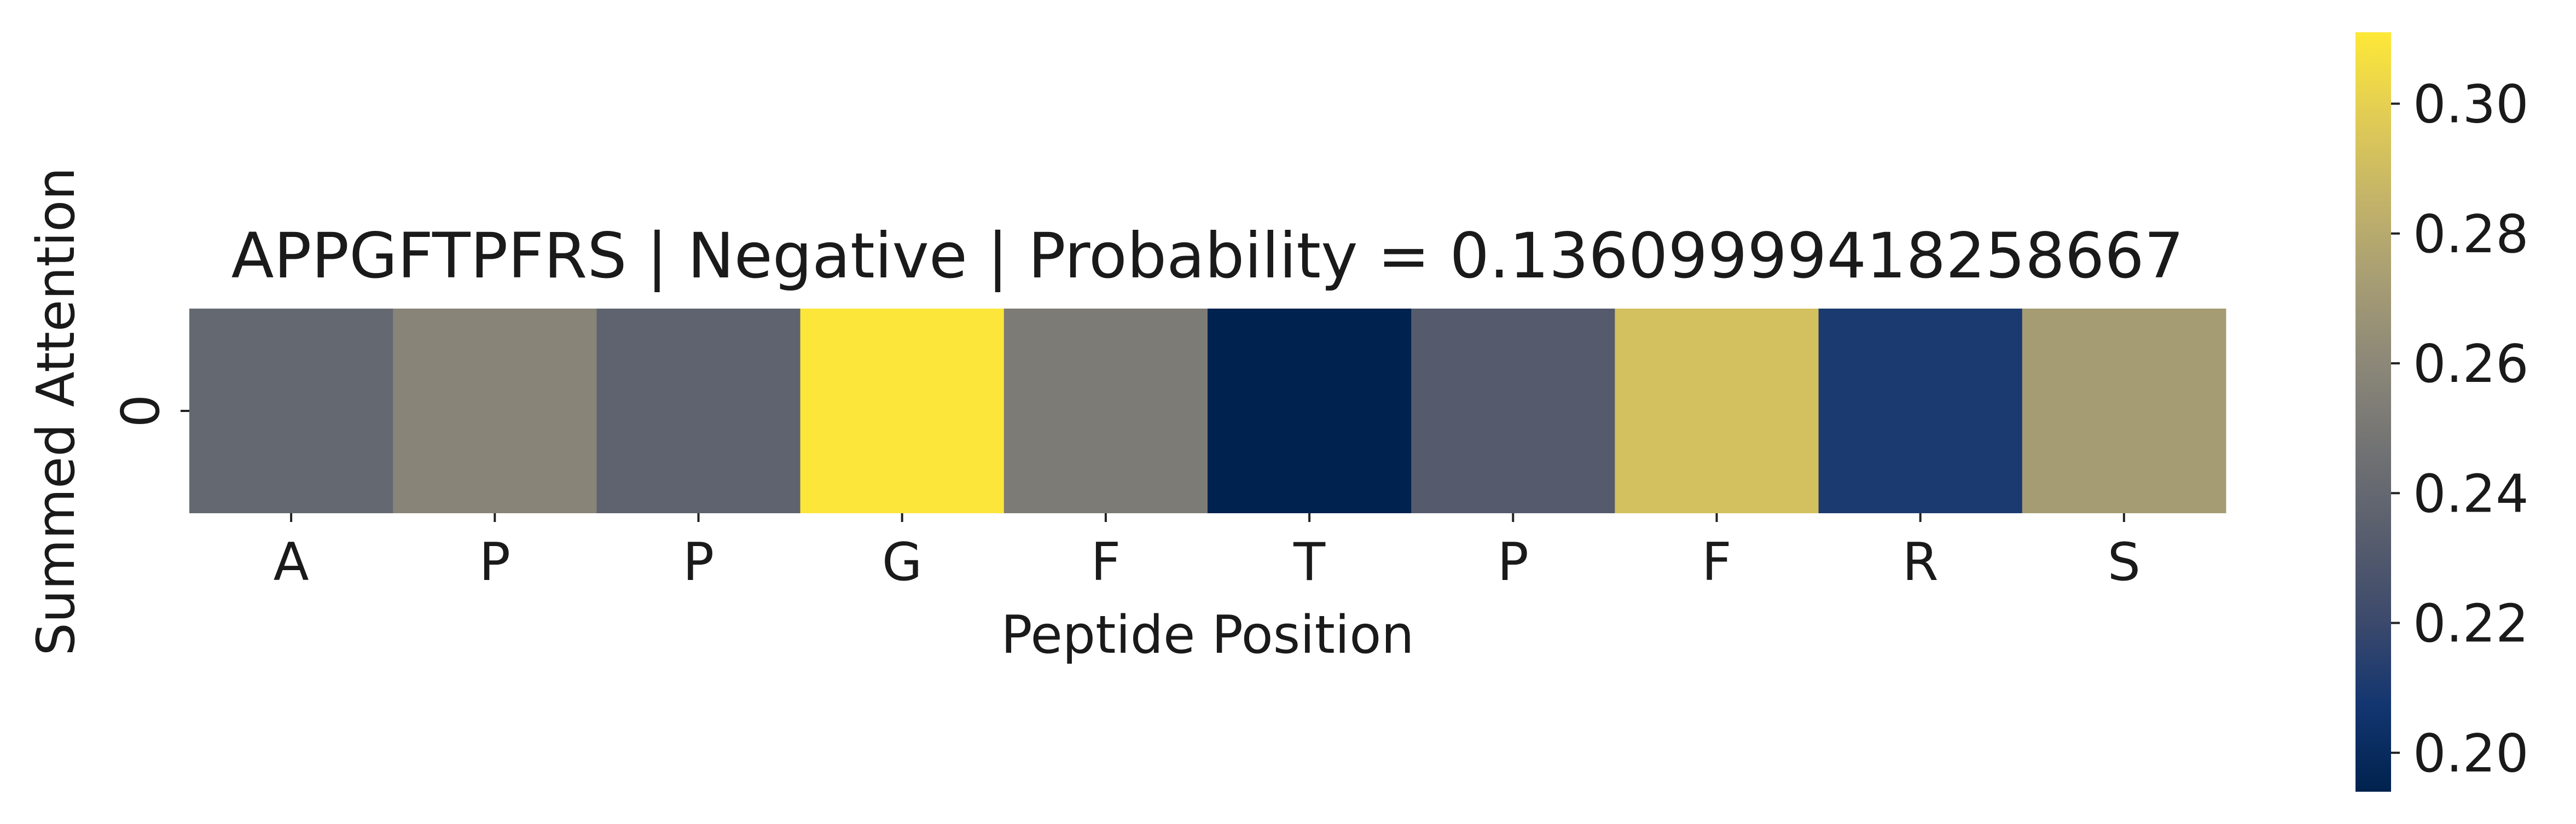 Image resolution: width=2576 pixels, height=824 pixels. Describe the element at coordinates (903, 562) in the screenshot. I see `x-tick-label: G` at that location.